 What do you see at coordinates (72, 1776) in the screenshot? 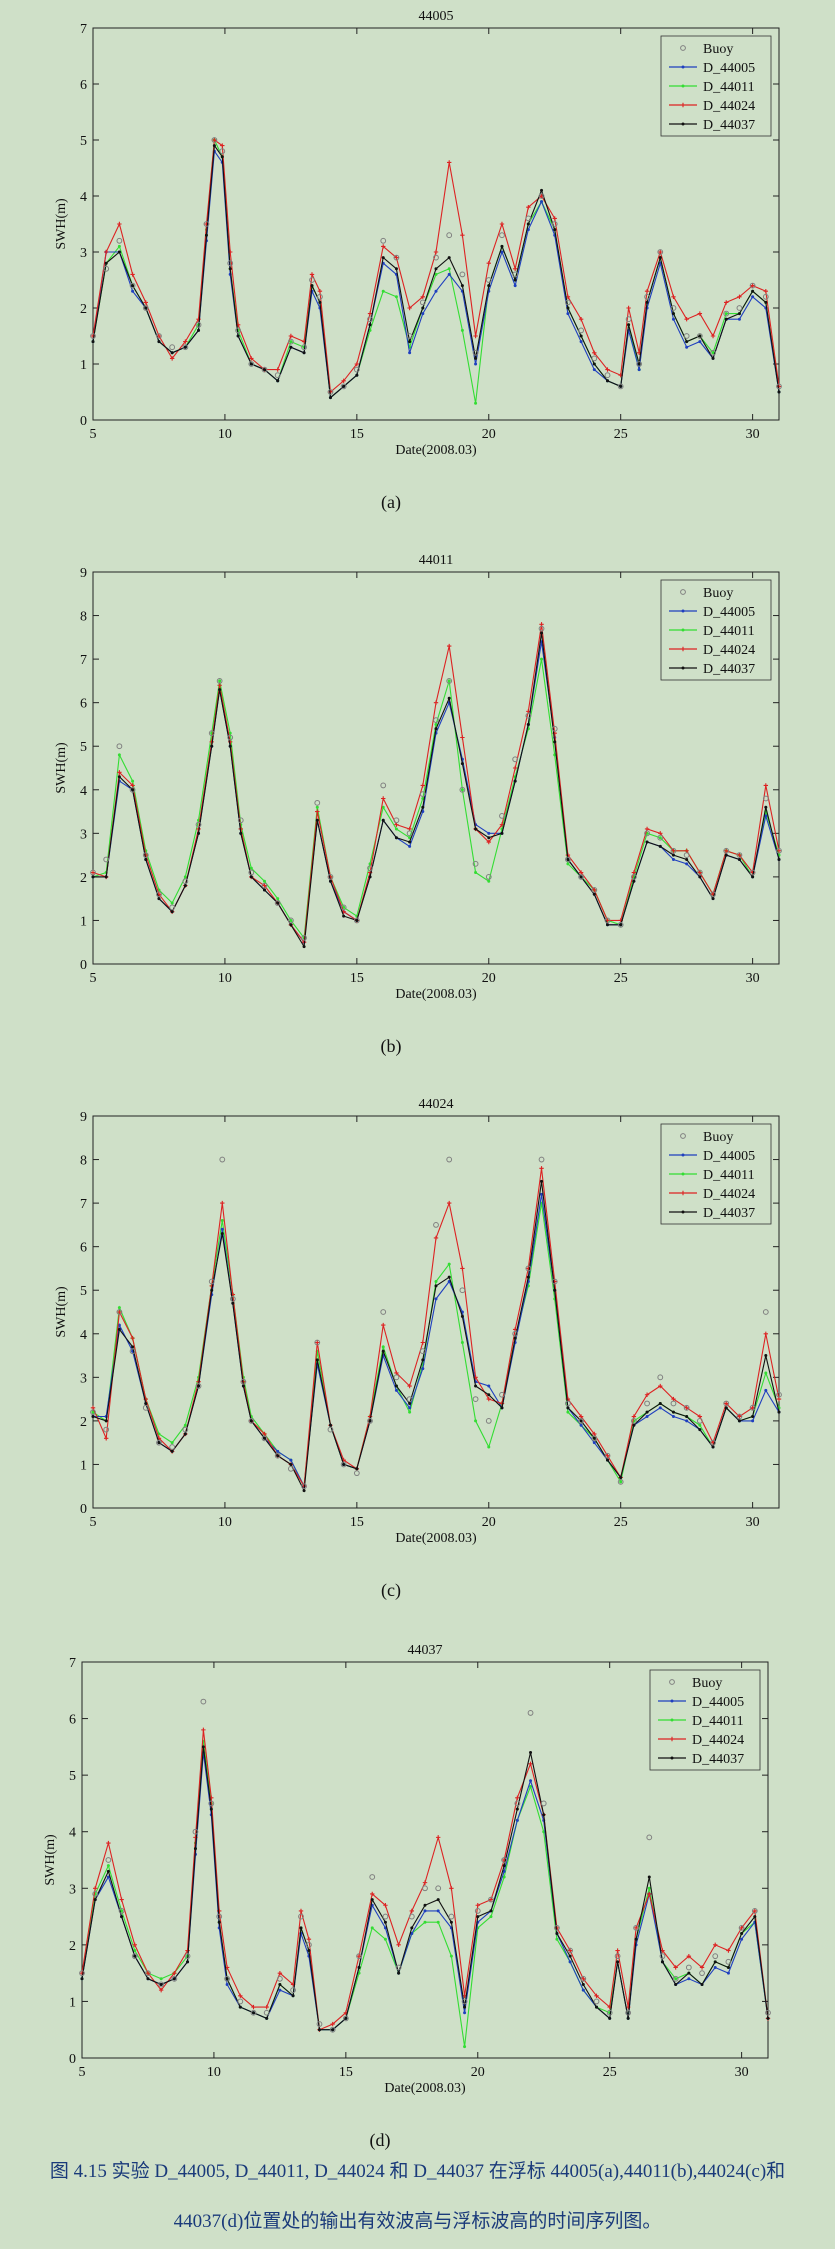
I see `y-tick-label: 5` at bounding box center [72, 1776].